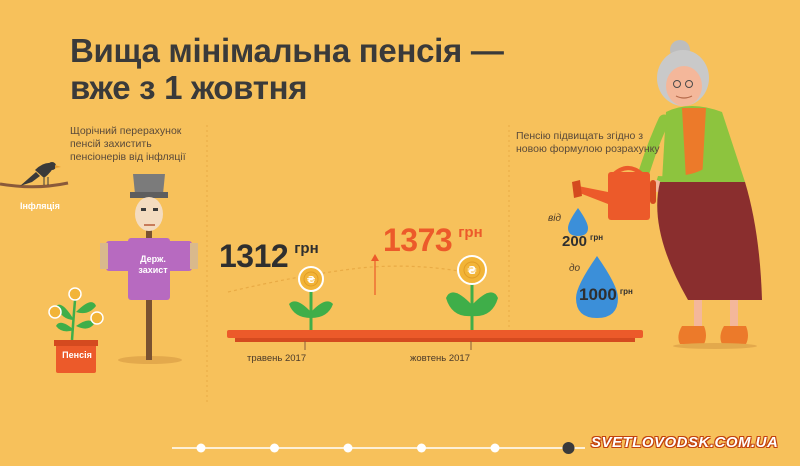 Image resolution: width=800 pixels, height=466 pixels. I want to click on pension-label: Пенсія, so click(77, 355).